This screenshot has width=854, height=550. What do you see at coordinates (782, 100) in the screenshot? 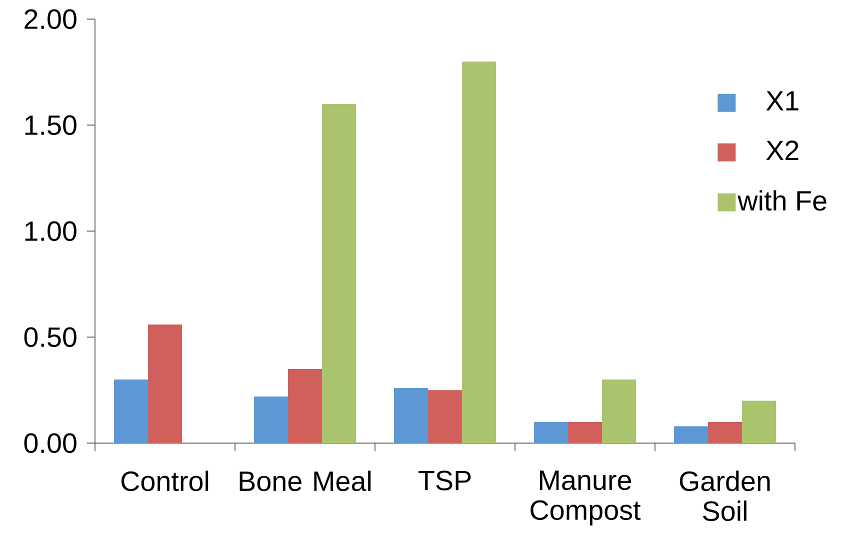
I see `legend-label: X1` at bounding box center [782, 100].